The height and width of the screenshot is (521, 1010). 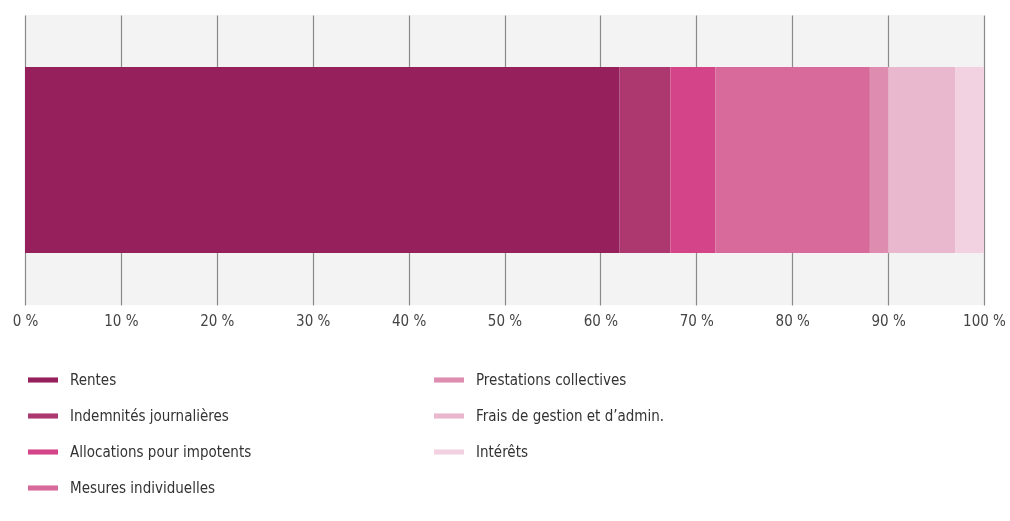 What do you see at coordinates (161, 452) in the screenshot?
I see `legend-label: Allocations pour impotents` at bounding box center [161, 452].